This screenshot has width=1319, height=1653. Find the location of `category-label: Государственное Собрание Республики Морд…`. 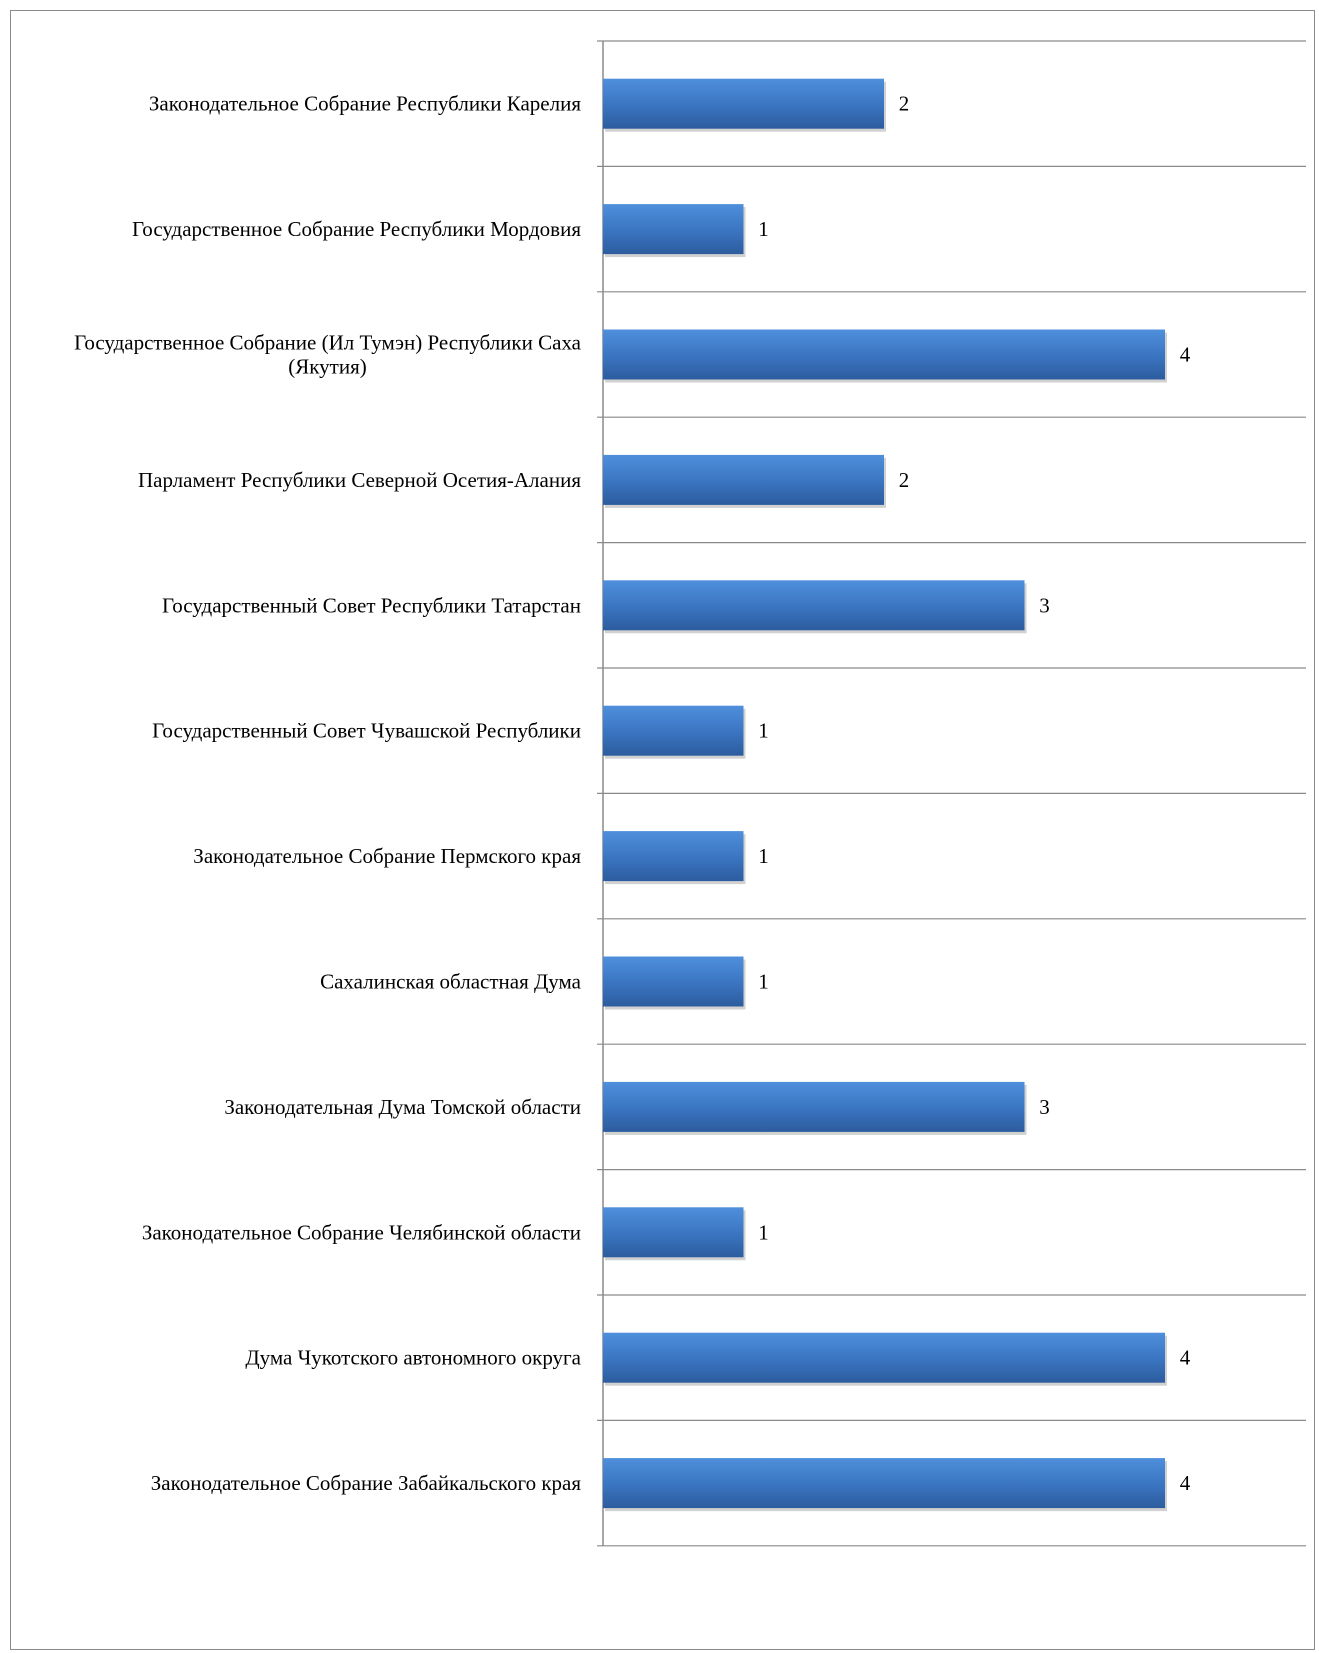

category-label: Государственное Собрание Республики Морд… is located at coordinates (356, 229).